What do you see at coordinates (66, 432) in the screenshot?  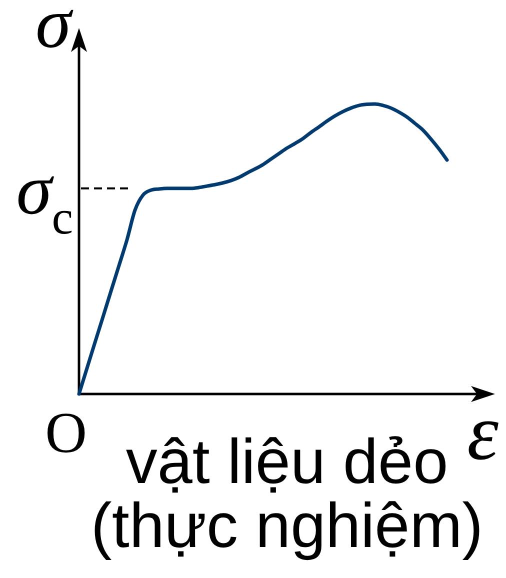 I see `text: O` at bounding box center [66, 432].